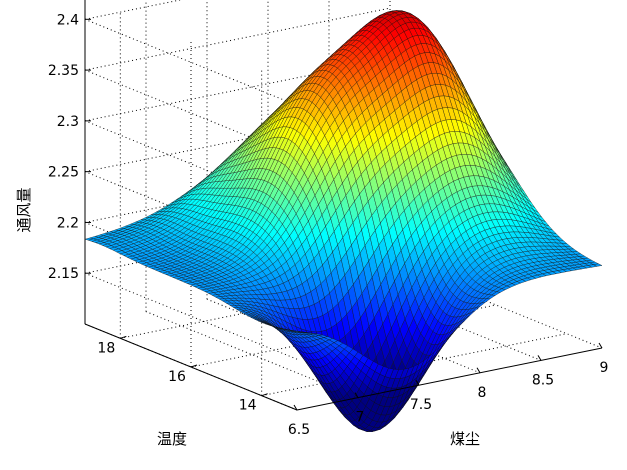 Image resolution: width=627 pixels, height=470 pixels. Describe the element at coordinates (360, 418) in the screenshot. I see `x-tick-label: 7` at that location.